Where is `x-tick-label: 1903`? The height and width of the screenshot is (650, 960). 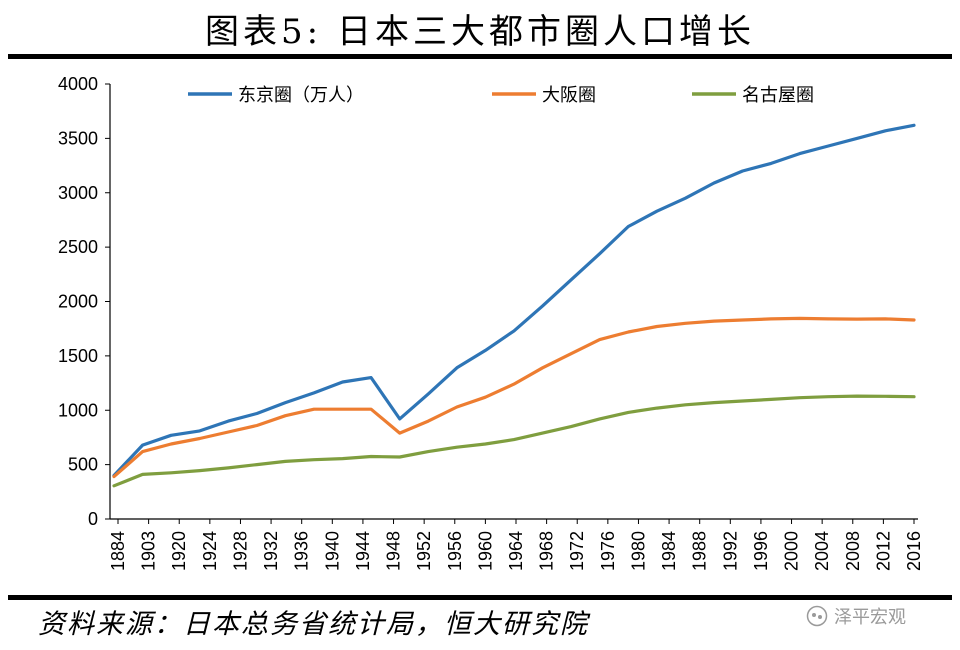
x-tick-label: 1903 is located at coordinates (149, 551).